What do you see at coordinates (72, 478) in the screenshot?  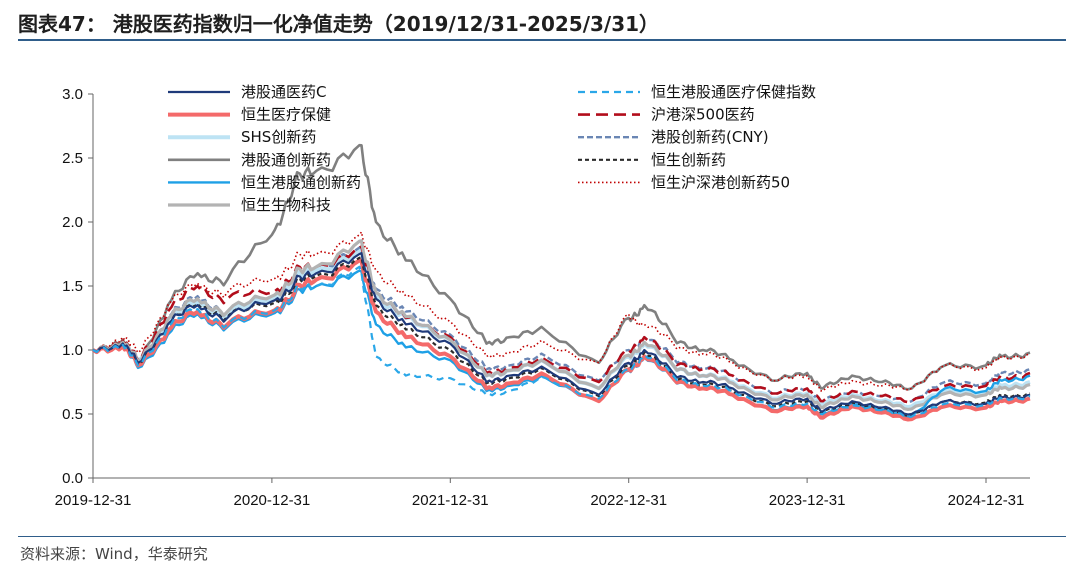 I see `y-tick-label: 0.0` at bounding box center [72, 478].